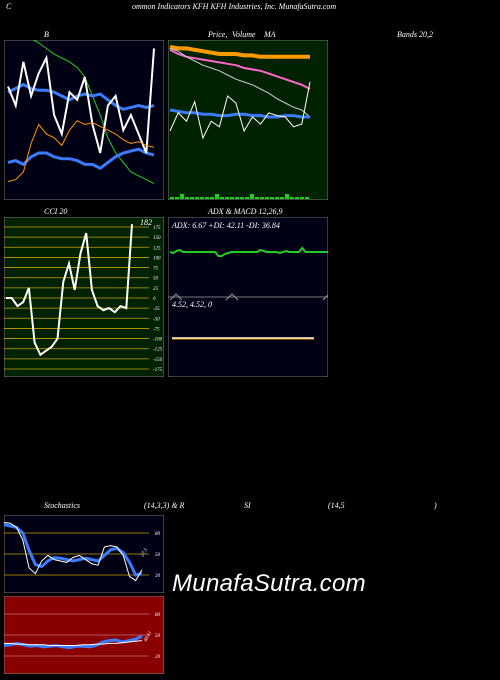 The height and width of the screenshot is (680, 500). What do you see at coordinates (157, 228) in the screenshot?
I see `cci-tick-label: 175` at bounding box center [157, 228].